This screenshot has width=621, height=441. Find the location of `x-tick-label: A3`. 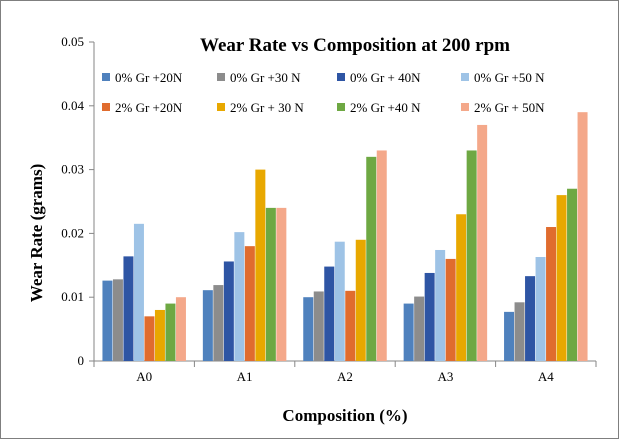

x-tick-label: A3 is located at coordinates (445, 376).